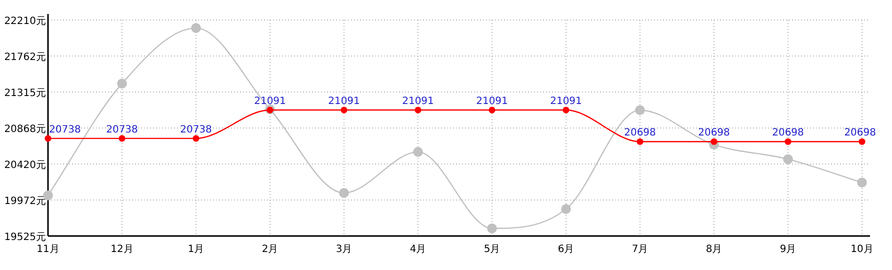 The width and height of the screenshot is (892, 270). What do you see at coordinates (492, 249) in the screenshot?
I see `x-tick-label: 5月` at bounding box center [492, 249].